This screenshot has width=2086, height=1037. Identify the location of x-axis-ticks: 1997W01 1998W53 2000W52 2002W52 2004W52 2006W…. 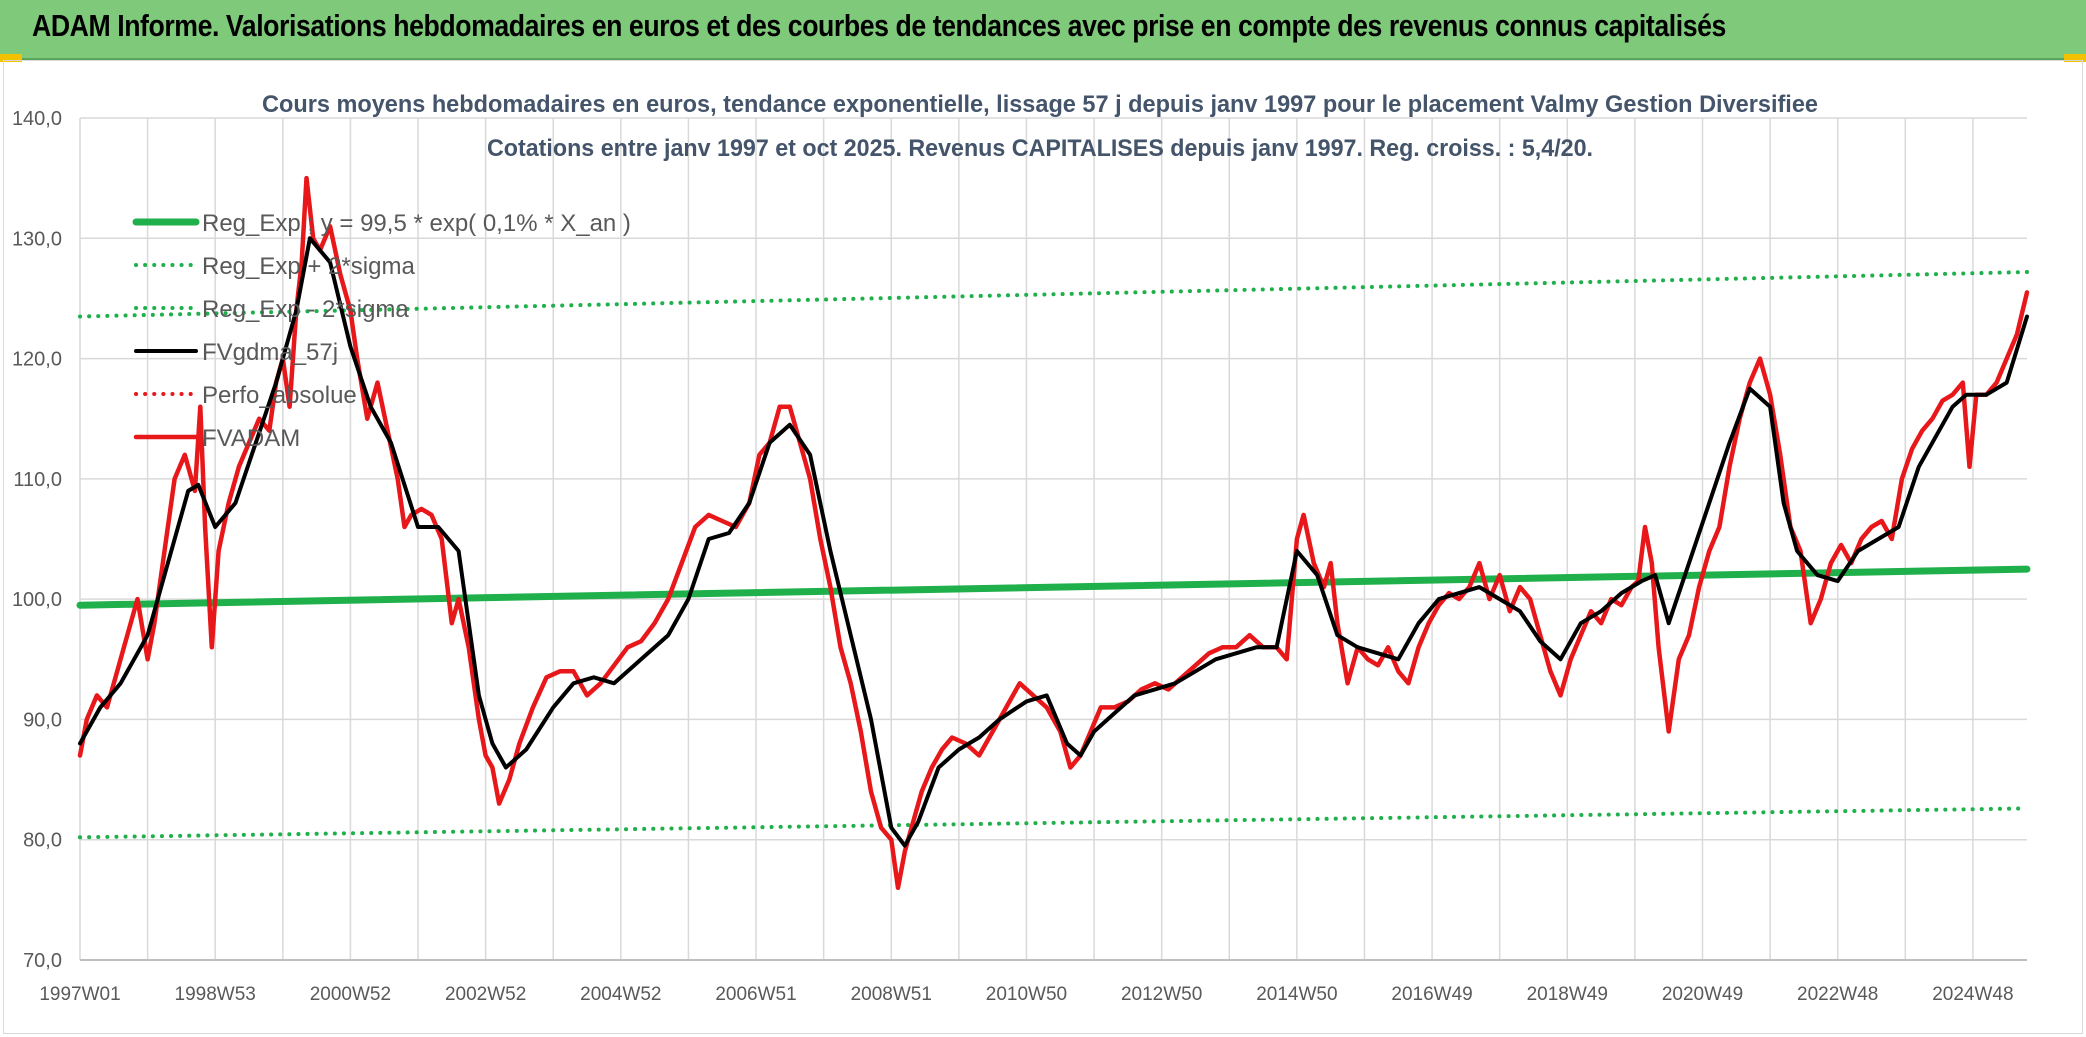
(1026, 994).